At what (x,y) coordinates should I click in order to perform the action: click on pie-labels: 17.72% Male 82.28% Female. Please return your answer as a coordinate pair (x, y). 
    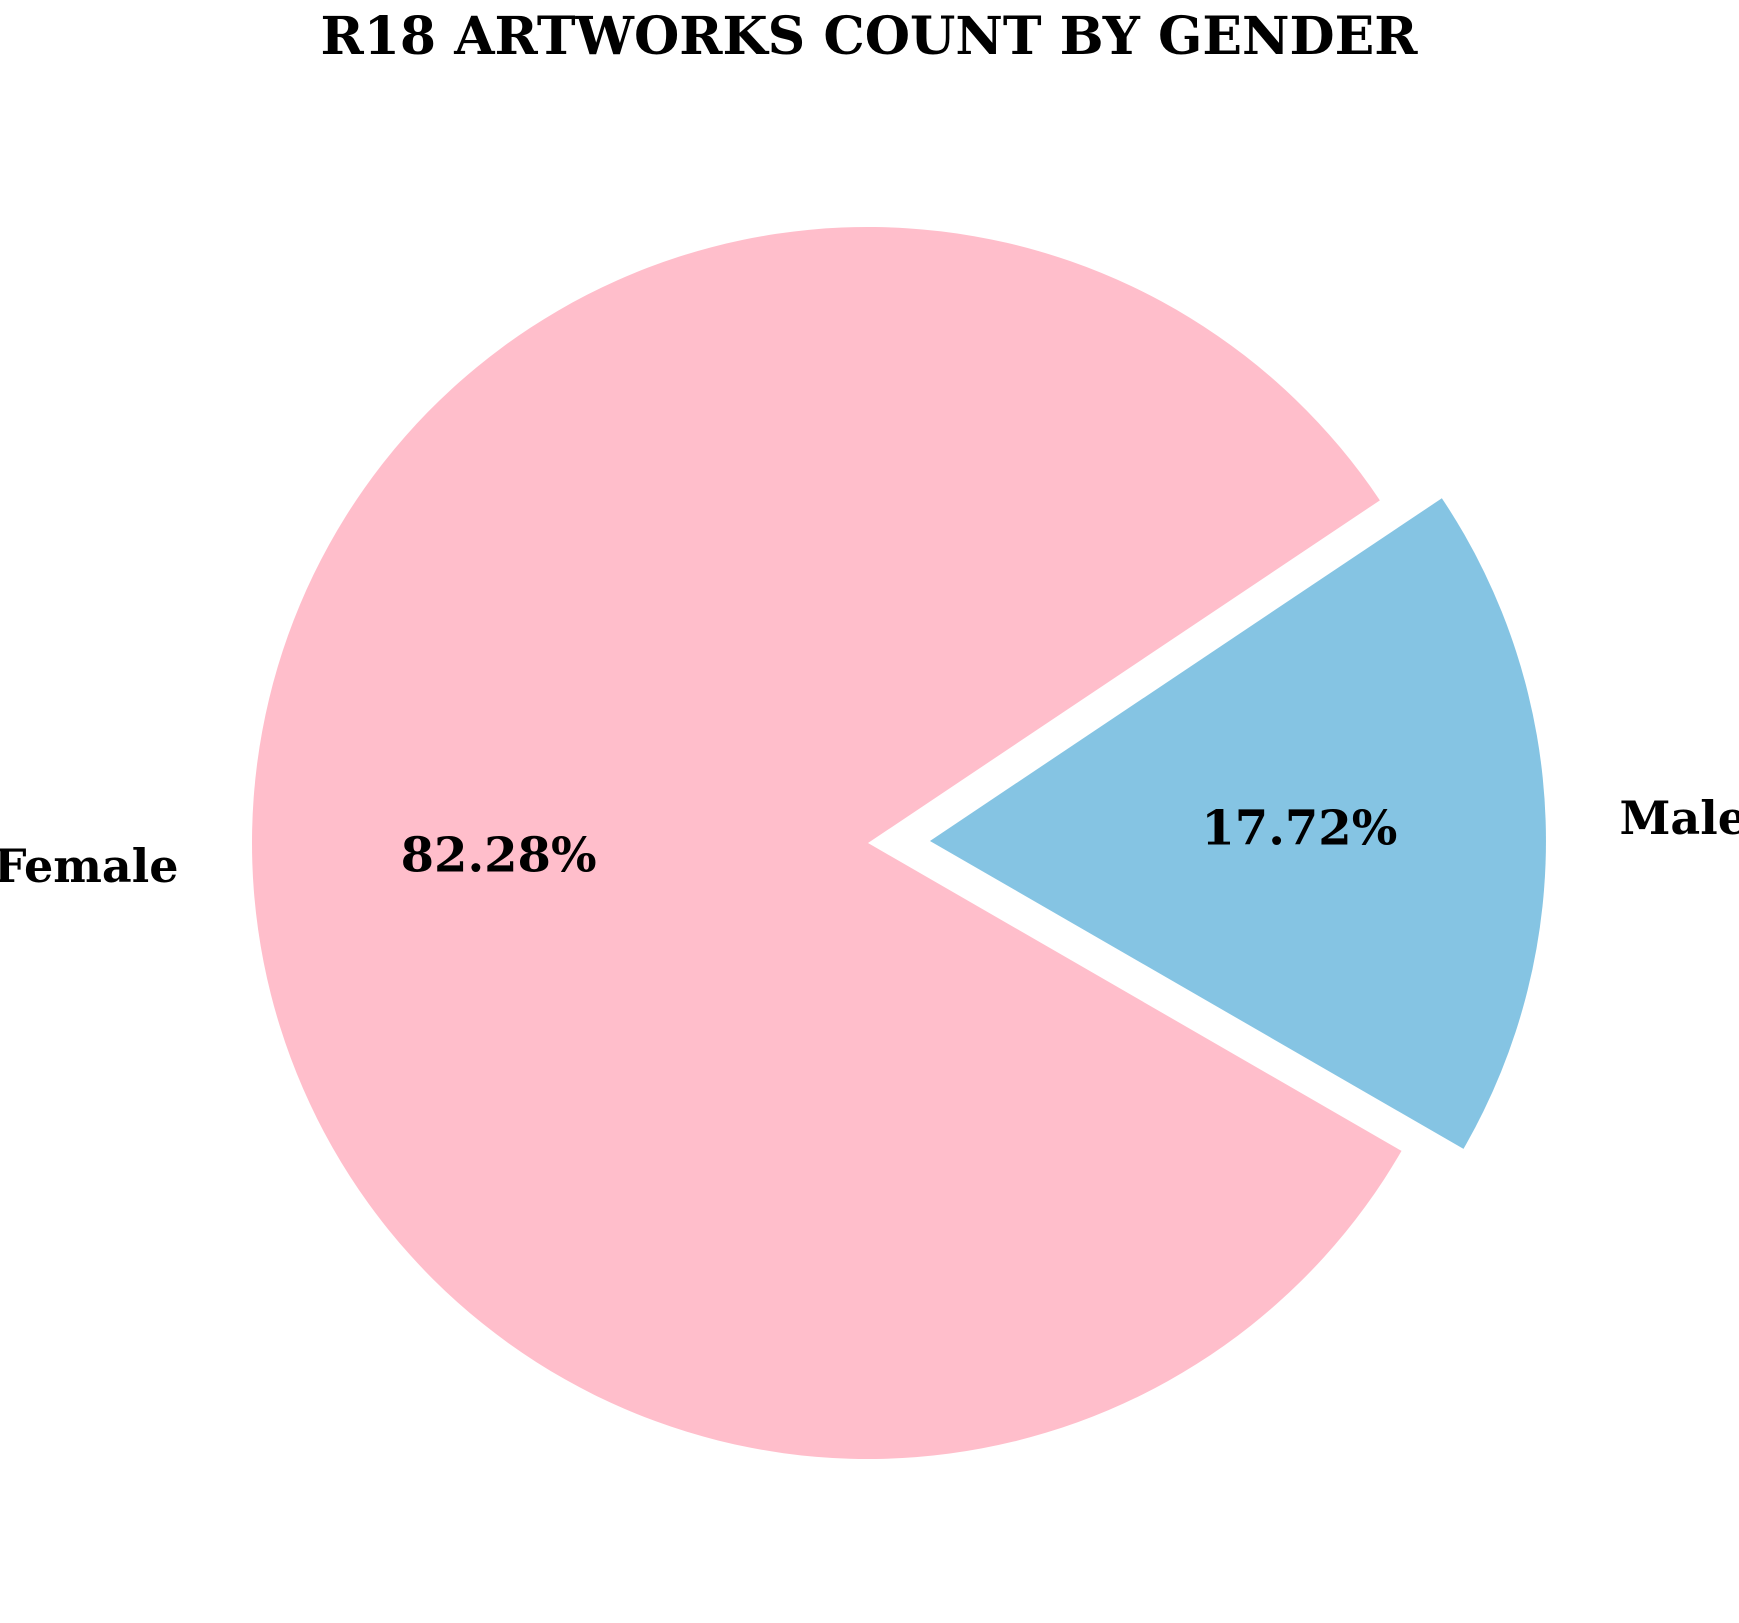
    Looking at the image, I should click on (869, 842).